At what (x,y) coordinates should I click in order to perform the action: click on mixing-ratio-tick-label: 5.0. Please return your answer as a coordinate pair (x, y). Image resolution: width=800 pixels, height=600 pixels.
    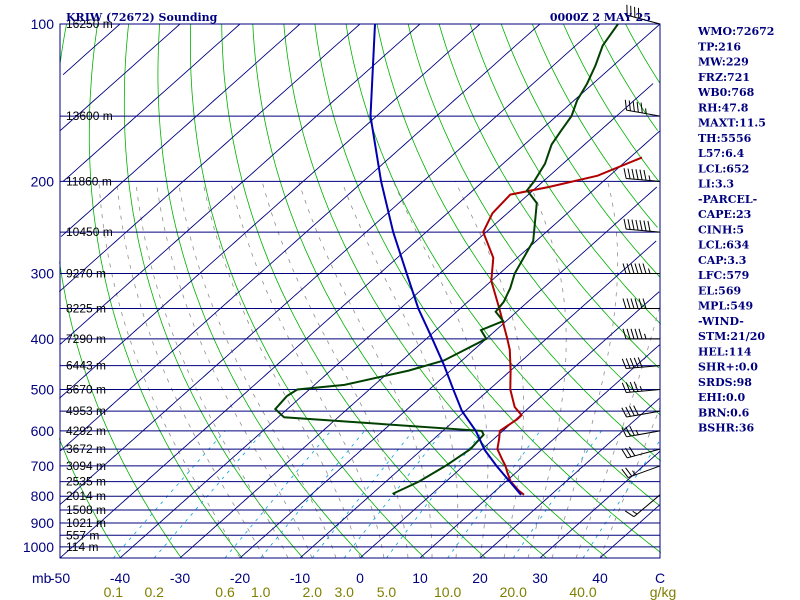
    Looking at the image, I should click on (387, 592).